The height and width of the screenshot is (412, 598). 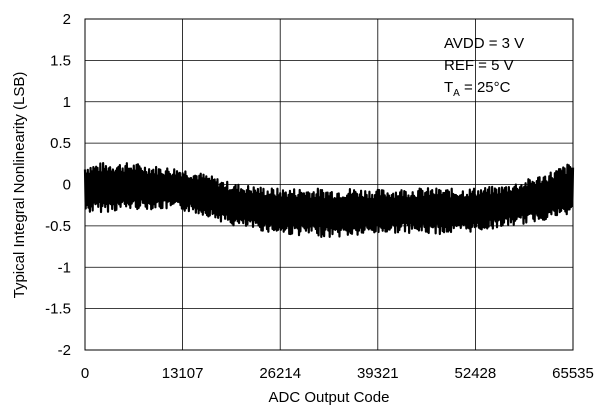 I want to click on y-tick-label: 0, so click(x=67, y=185).